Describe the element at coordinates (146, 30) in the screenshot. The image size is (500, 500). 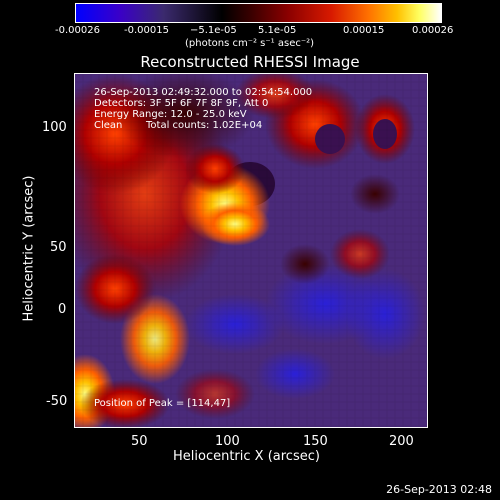
I see `colorbar-tick-label: -0.00015` at that location.